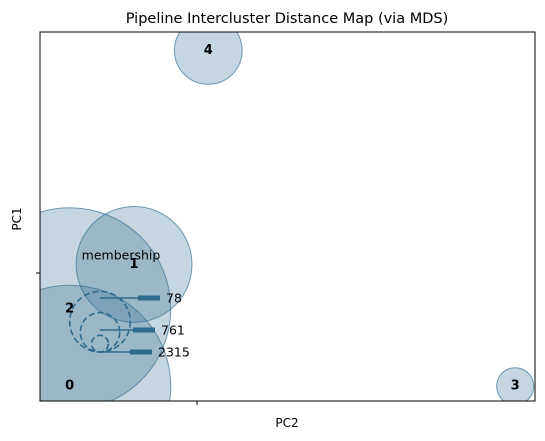  I want to click on legend-title: membership, so click(121, 255).